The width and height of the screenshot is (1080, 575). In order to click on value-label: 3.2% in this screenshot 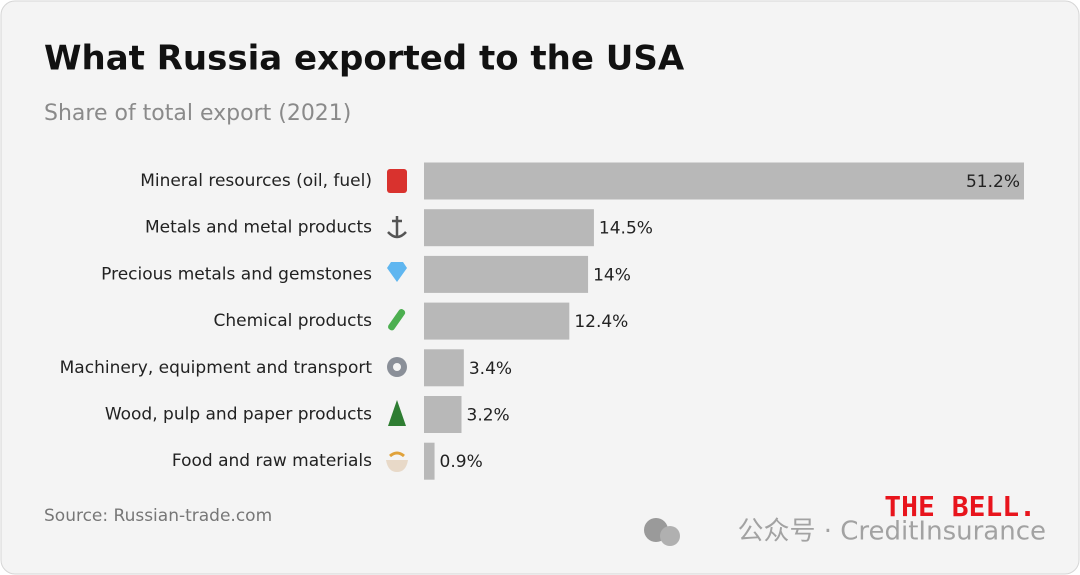, I will do `click(488, 416)`.